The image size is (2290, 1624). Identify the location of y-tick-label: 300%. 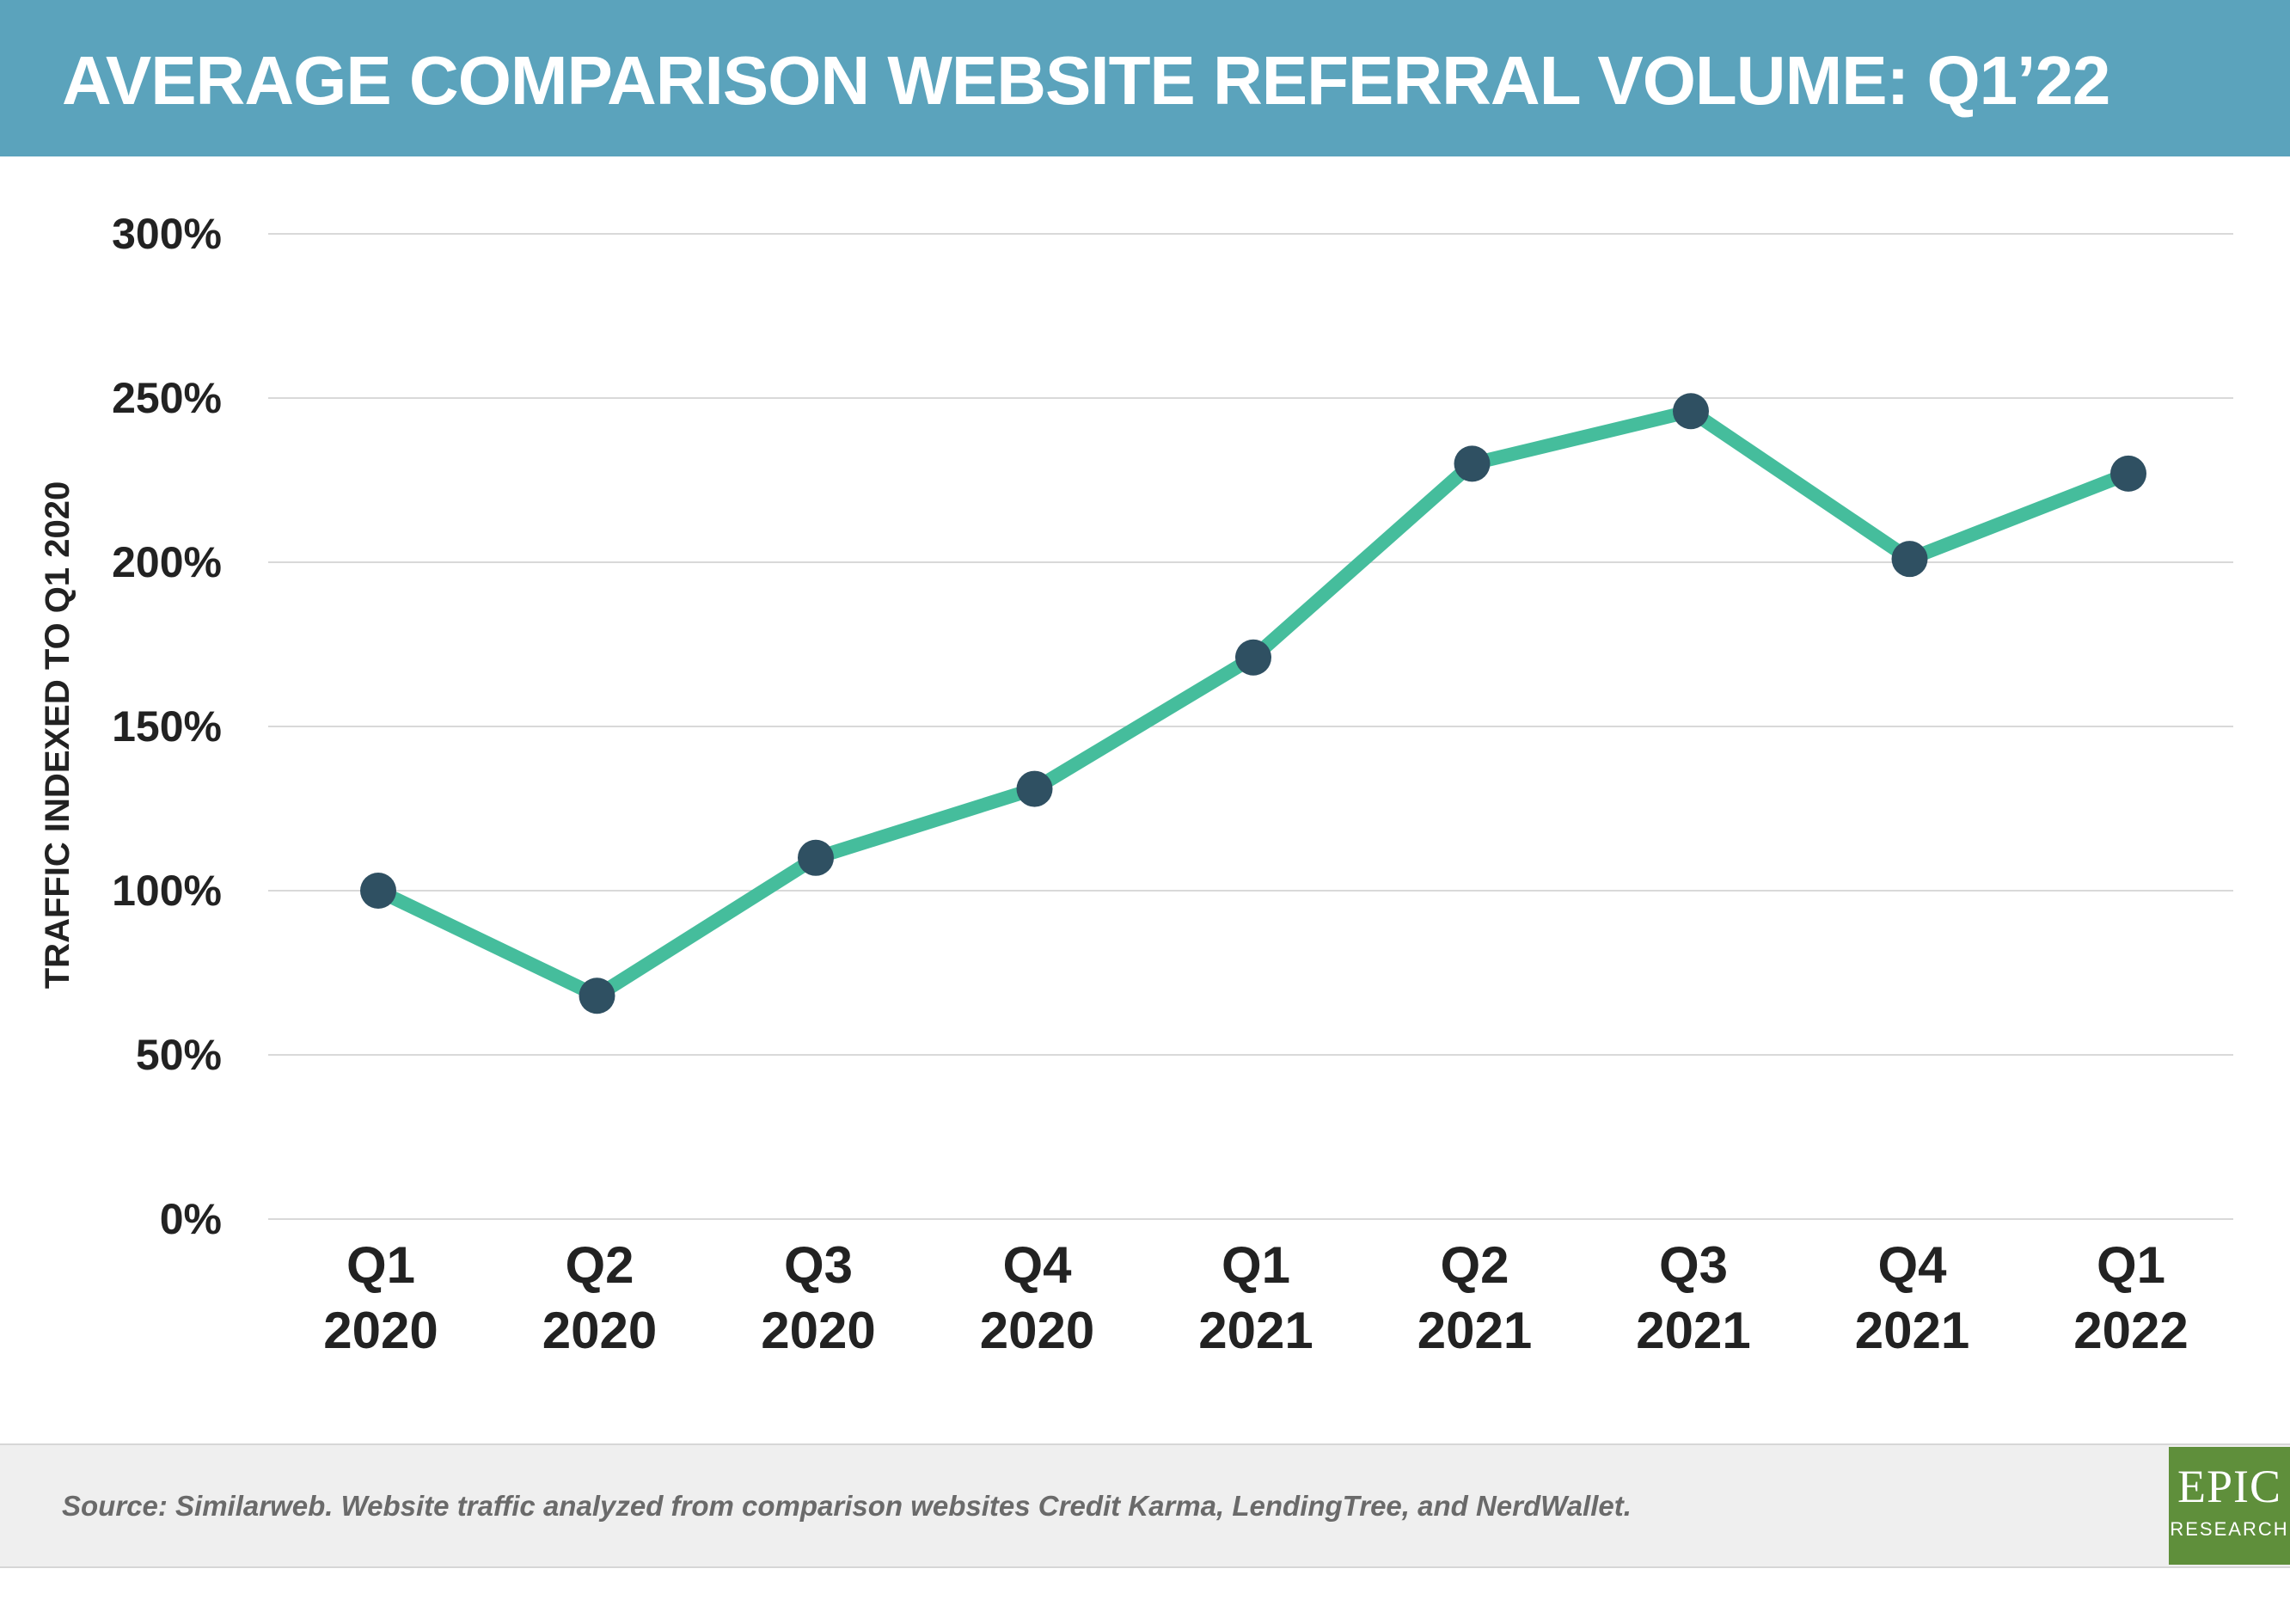
(167, 234).